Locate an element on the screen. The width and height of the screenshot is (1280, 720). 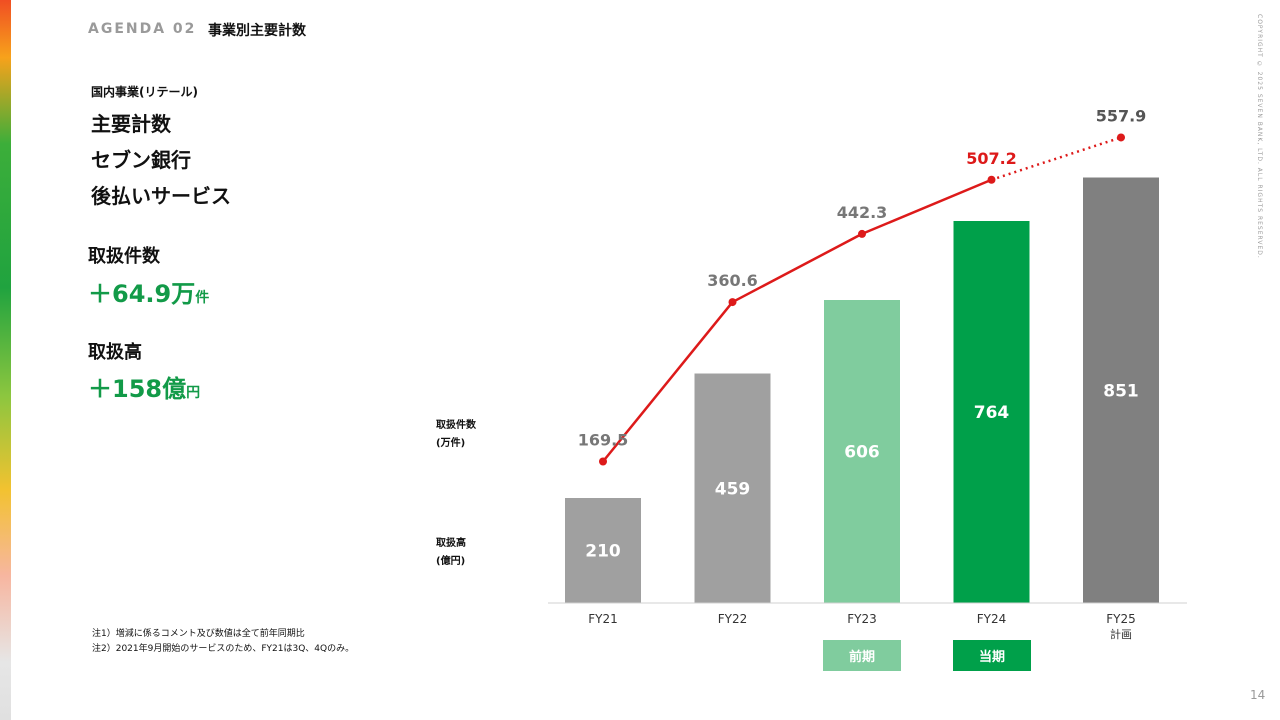
bar-fy23 is located at coordinates (862, 451).